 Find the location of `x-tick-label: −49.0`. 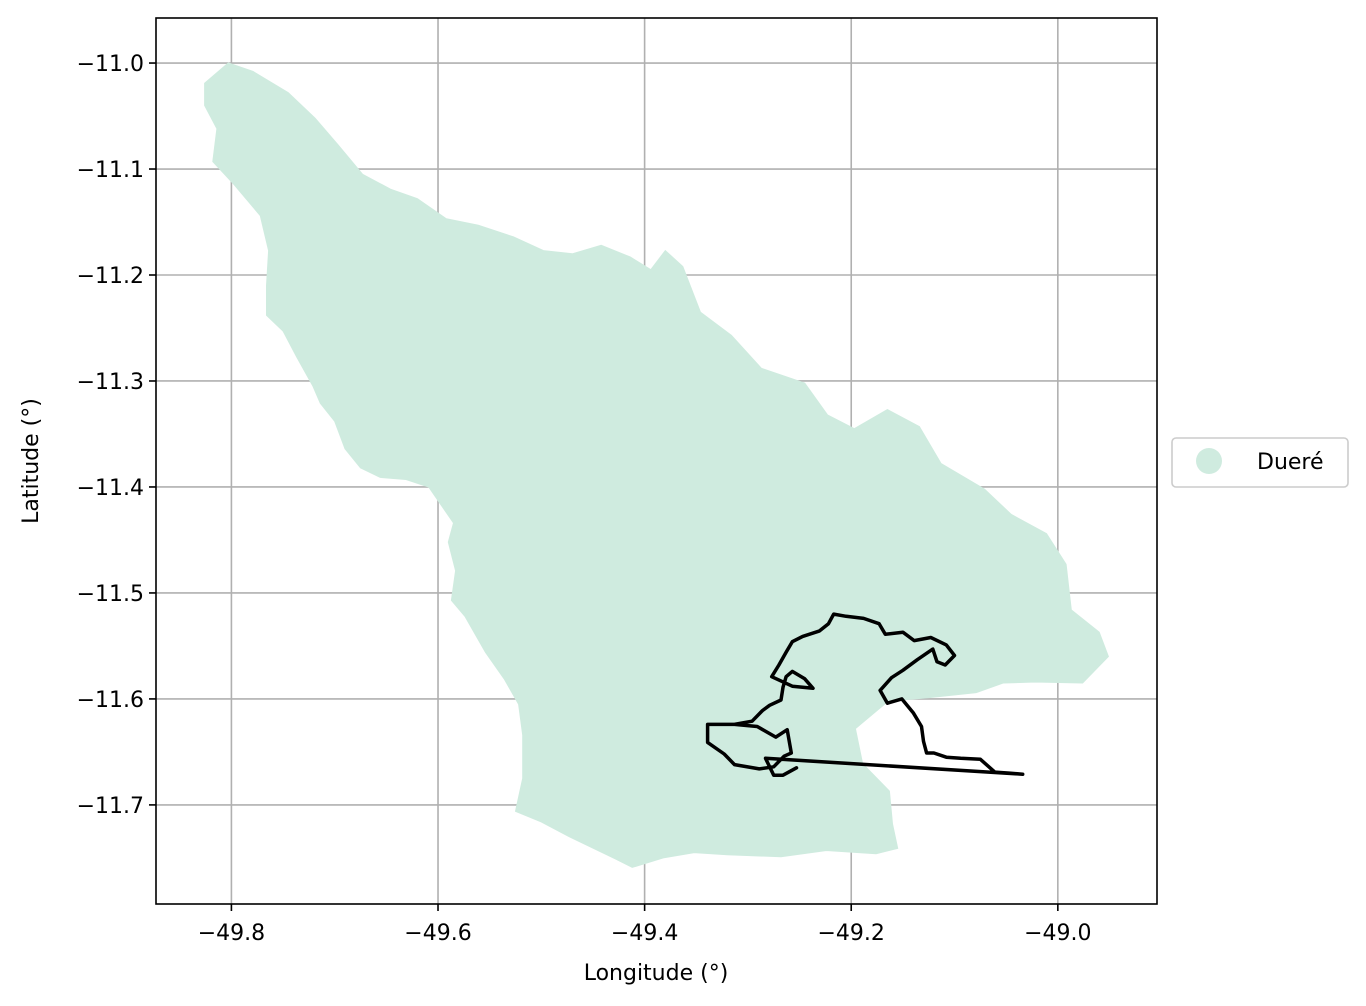

x-tick-label: −49.0 is located at coordinates (1057, 933).